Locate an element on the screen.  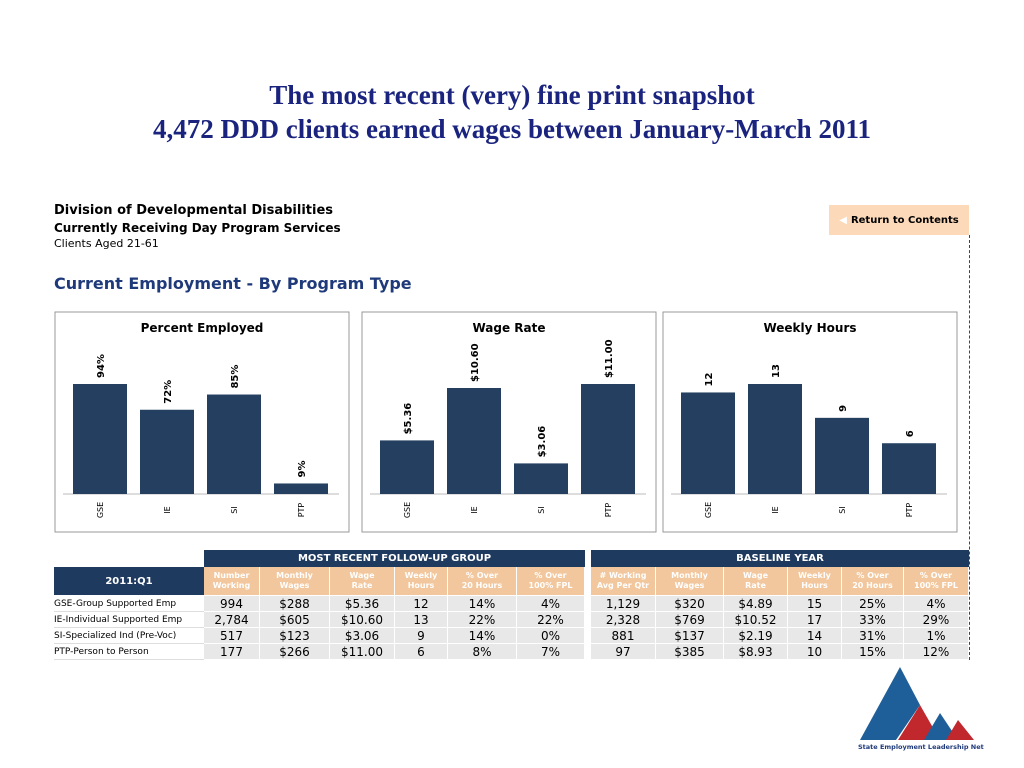
org-line: Division of Developmental Disabilities is located at coordinates (194, 210).